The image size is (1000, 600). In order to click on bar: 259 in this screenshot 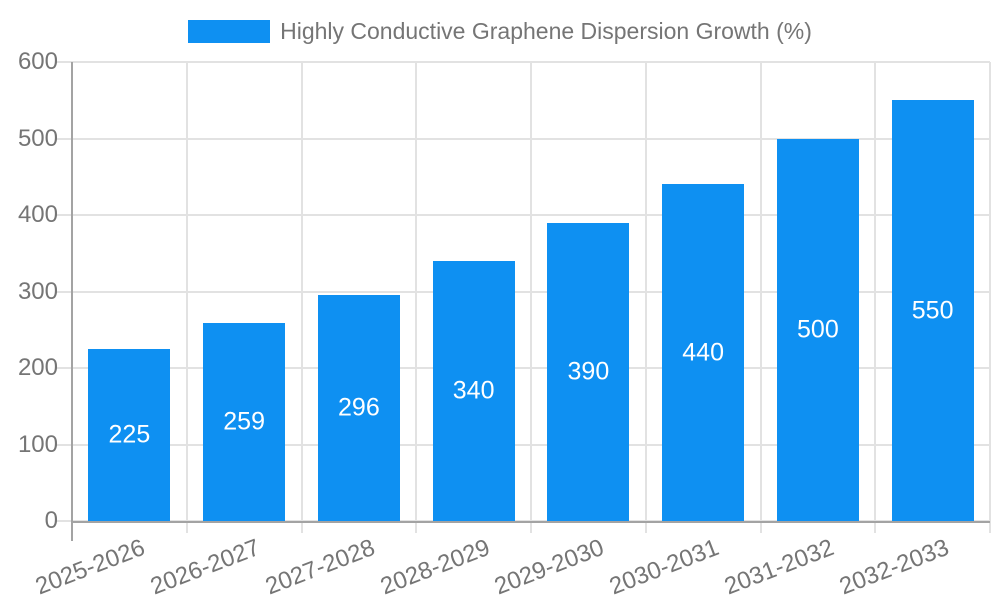, I will do `click(244, 421)`.